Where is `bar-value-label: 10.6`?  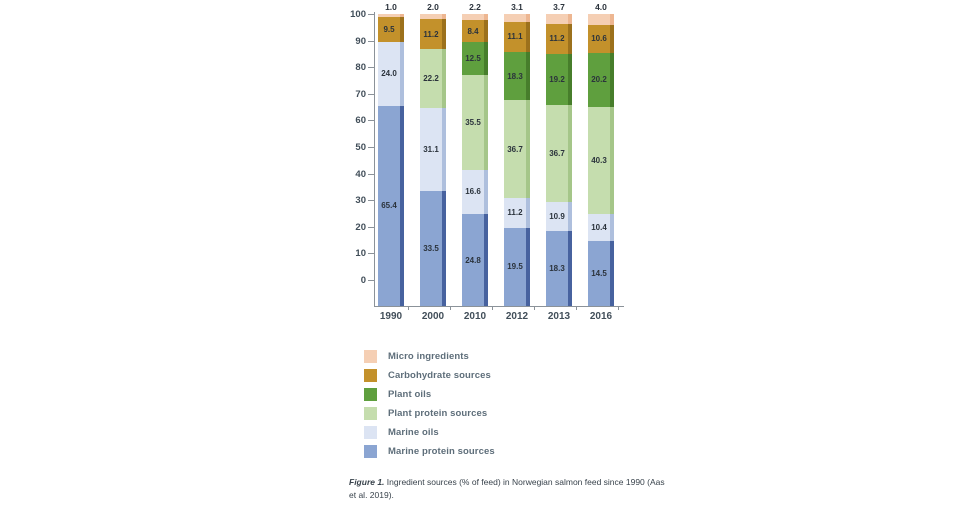
bar-value-label: 10.6 is located at coordinates (599, 39).